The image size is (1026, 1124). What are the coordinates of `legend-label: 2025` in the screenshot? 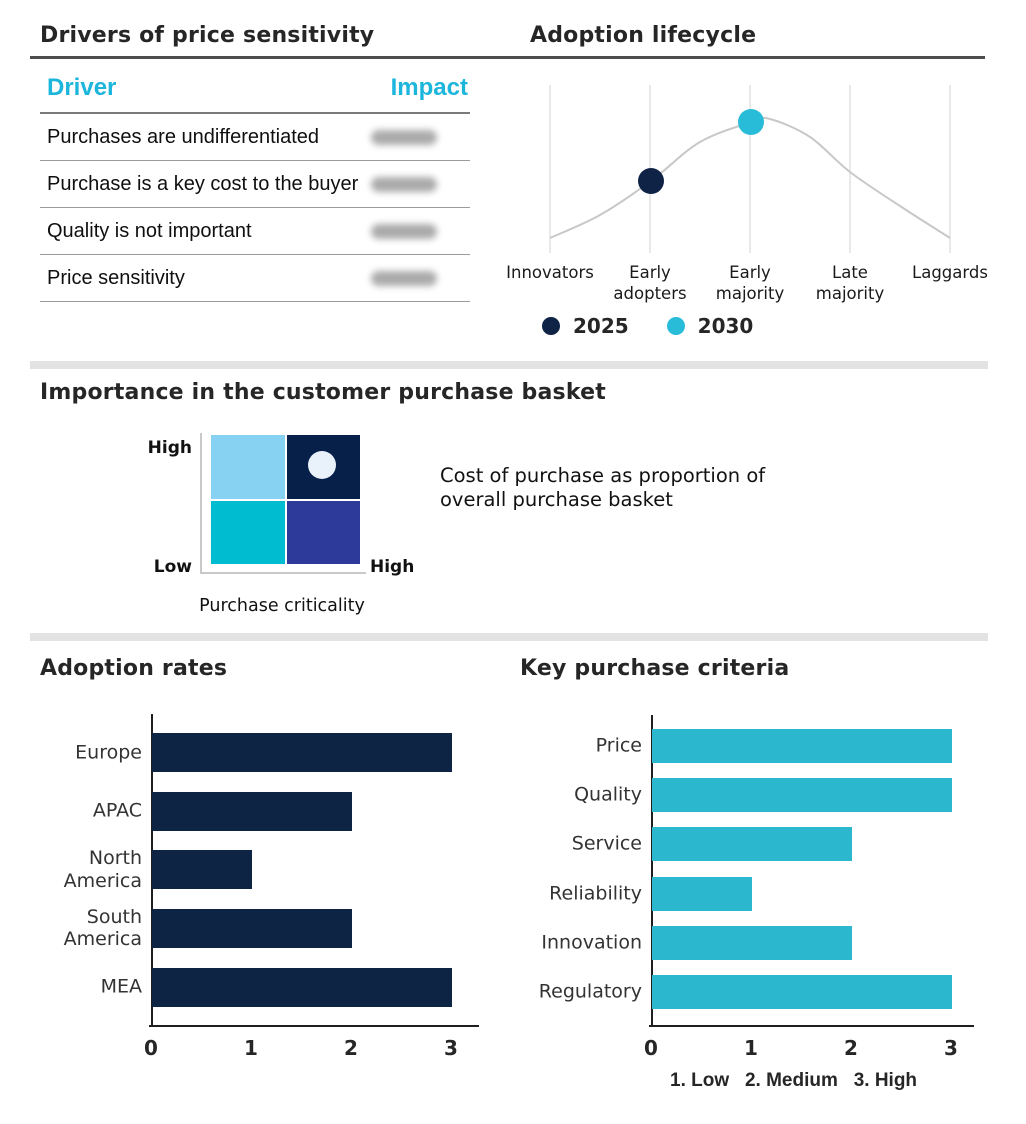 It's located at (601, 326).